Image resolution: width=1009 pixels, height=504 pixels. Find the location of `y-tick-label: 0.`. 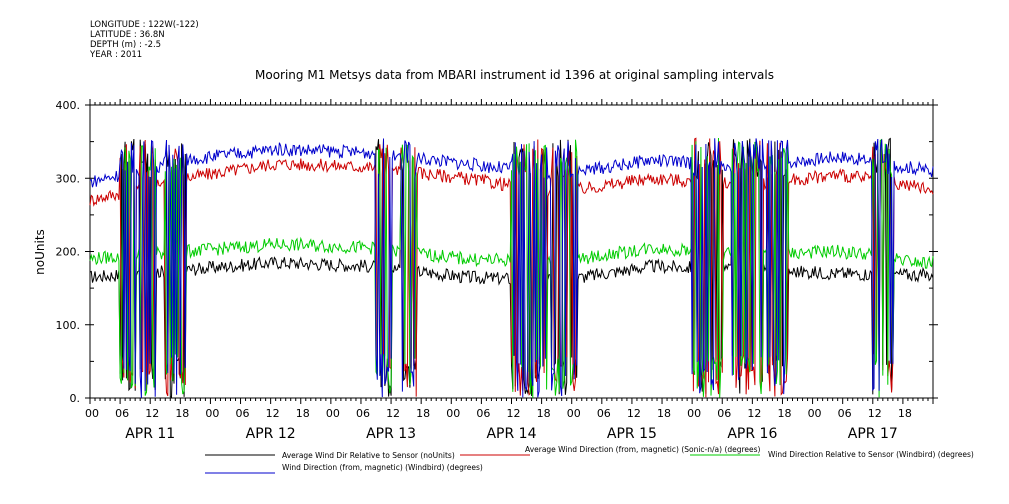

y-tick-label: 0. is located at coordinates (75, 398).